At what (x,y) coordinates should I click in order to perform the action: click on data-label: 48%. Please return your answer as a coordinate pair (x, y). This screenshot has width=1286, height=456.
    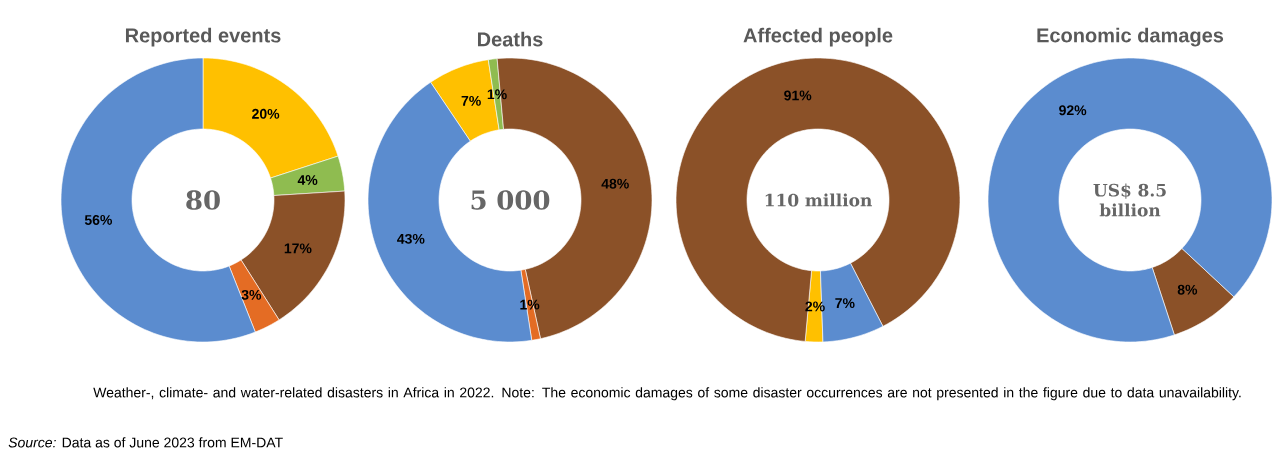
    Looking at the image, I should click on (615, 183).